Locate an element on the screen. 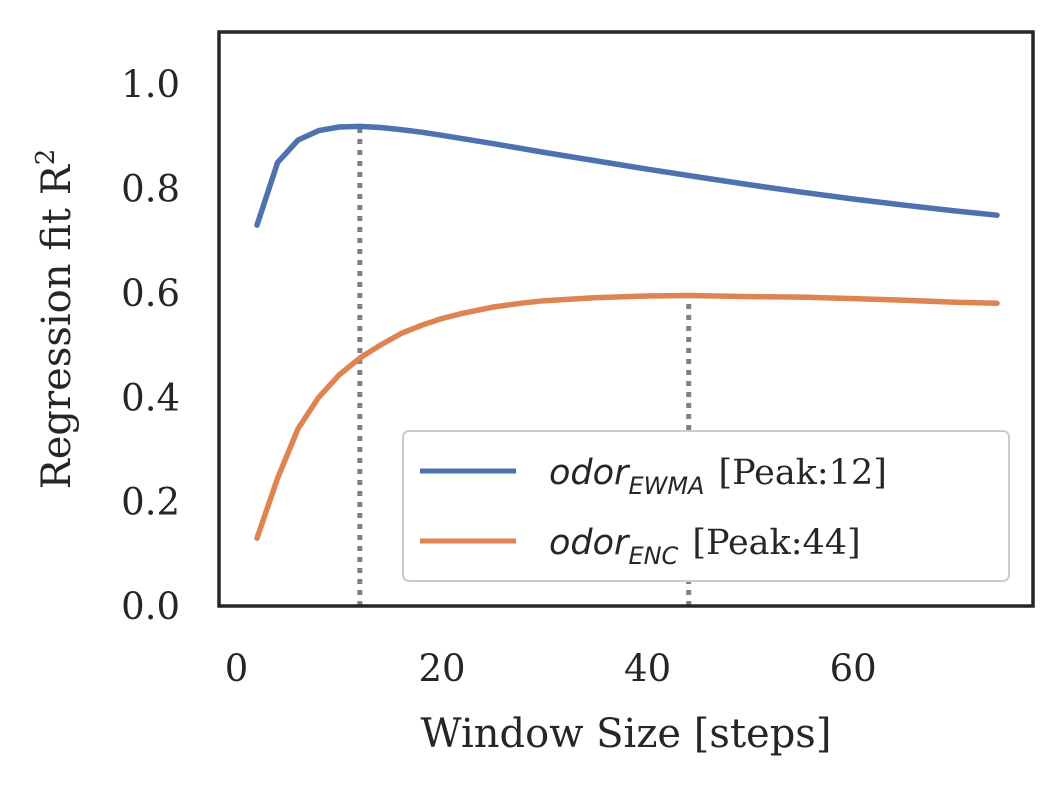  y-tick-label: 0.6 is located at coordinates (150, 293).